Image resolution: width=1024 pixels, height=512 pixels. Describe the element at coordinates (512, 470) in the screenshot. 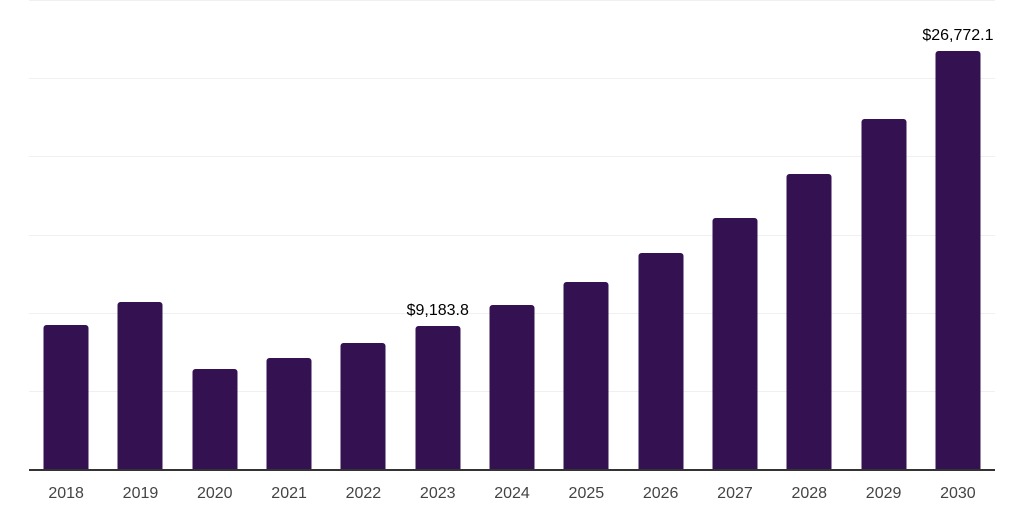

I see `x-axis-line` at that location.